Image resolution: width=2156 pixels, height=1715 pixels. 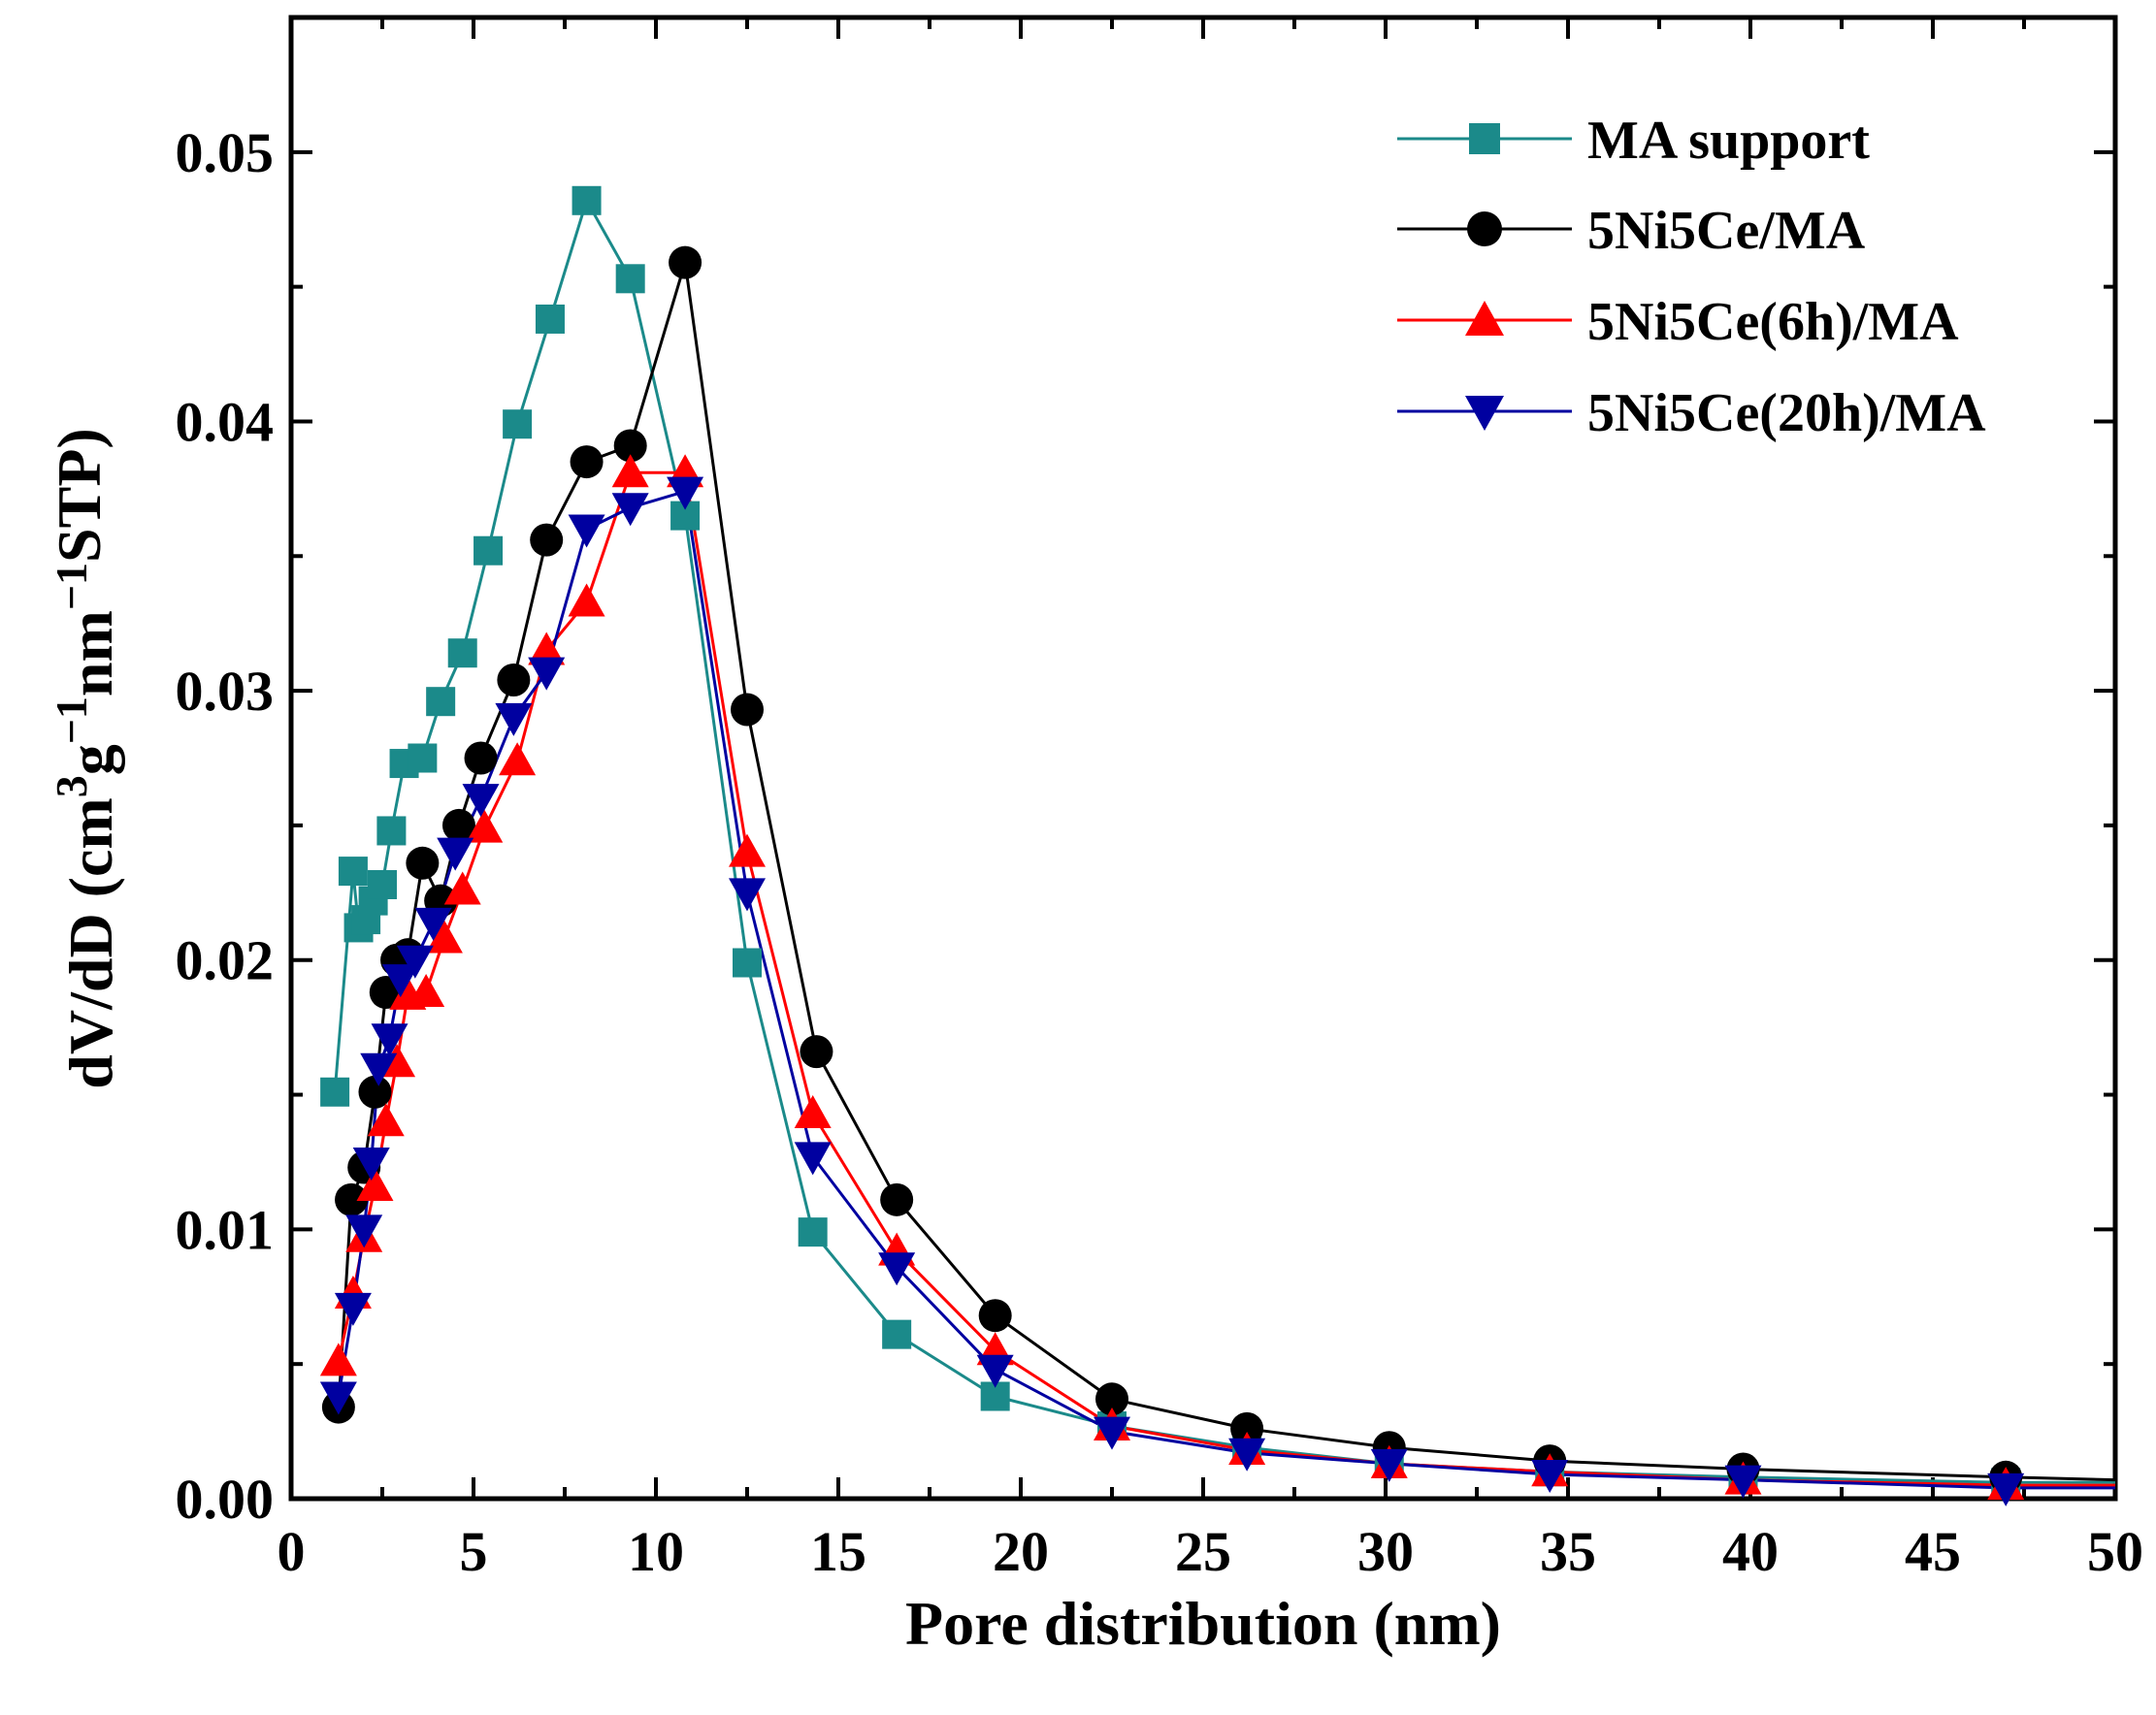 I want to click on y-label-sup-2: −1, so click(x=71, y=720).